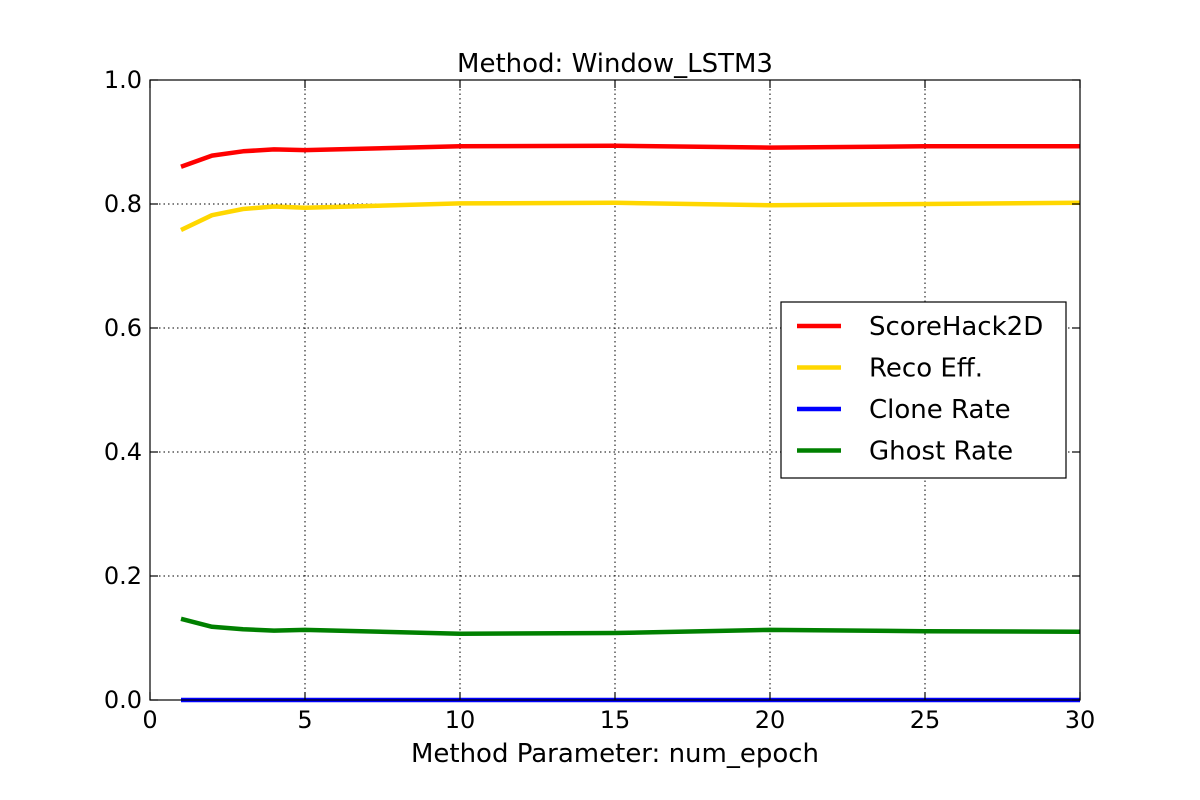 This screenshot has height=800, width=1200. Describe the element at coordinates (615, 64) in the screenshot. I see `chart-title: Method: Window_LSTM3` at that location.